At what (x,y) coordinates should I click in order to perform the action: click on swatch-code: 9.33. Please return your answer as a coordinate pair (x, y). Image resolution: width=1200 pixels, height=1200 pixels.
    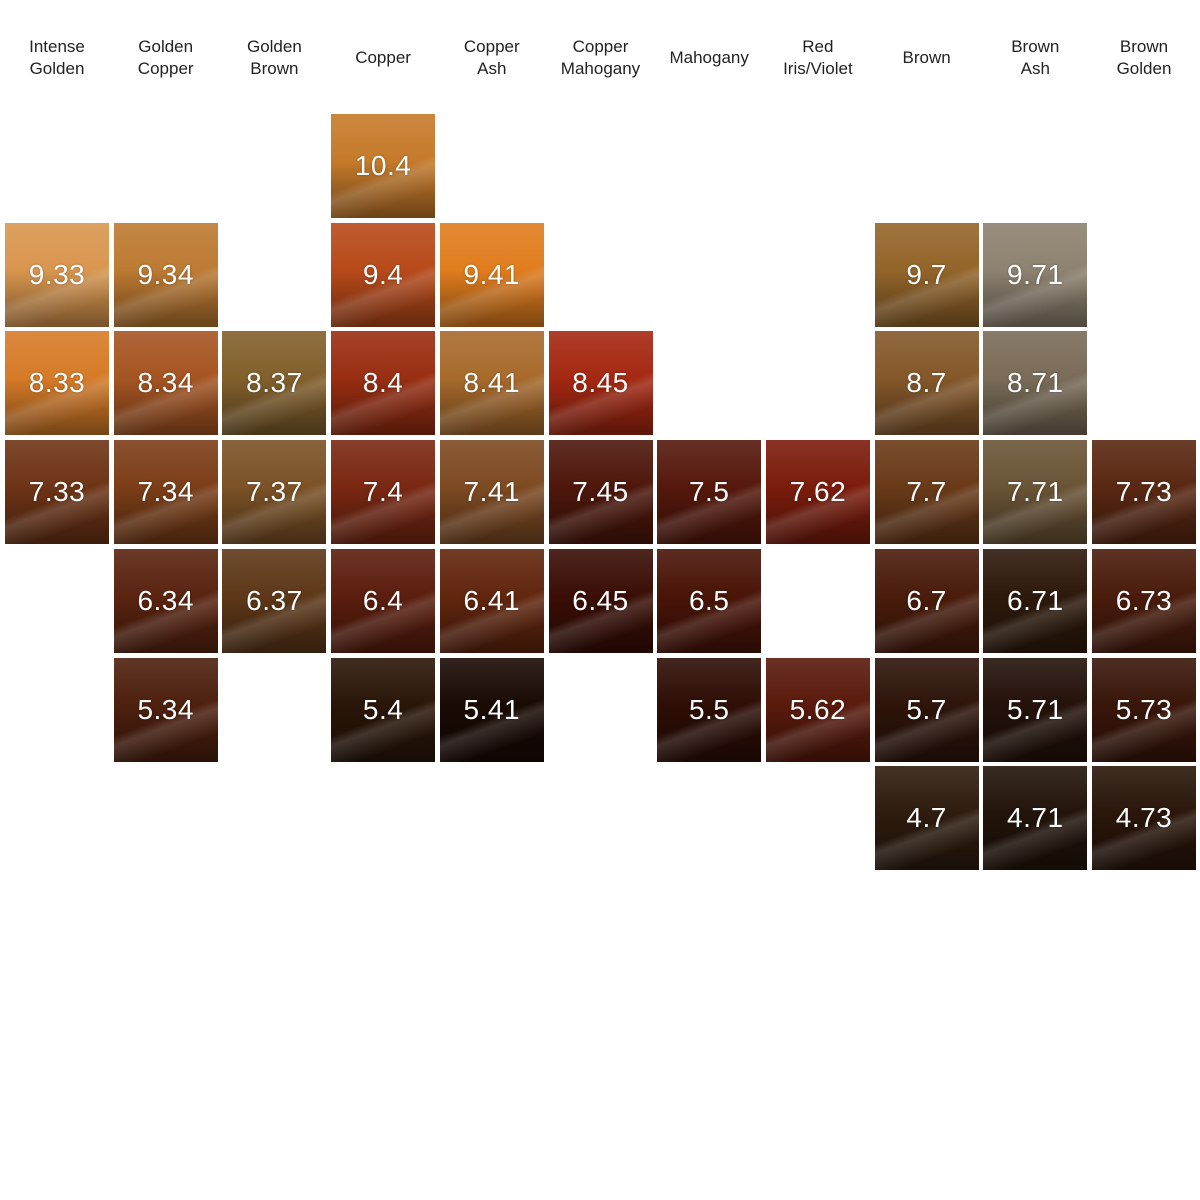
    Looking at the image, I should click on (57, 274).